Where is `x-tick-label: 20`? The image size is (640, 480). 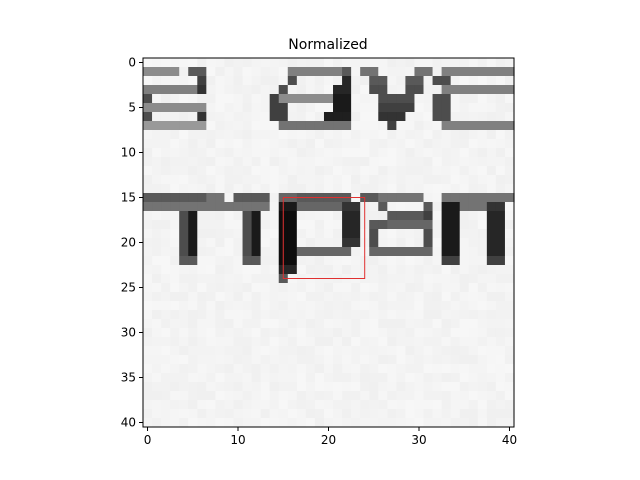 x-tick-label: 20 is located at coordinates (328, 440).